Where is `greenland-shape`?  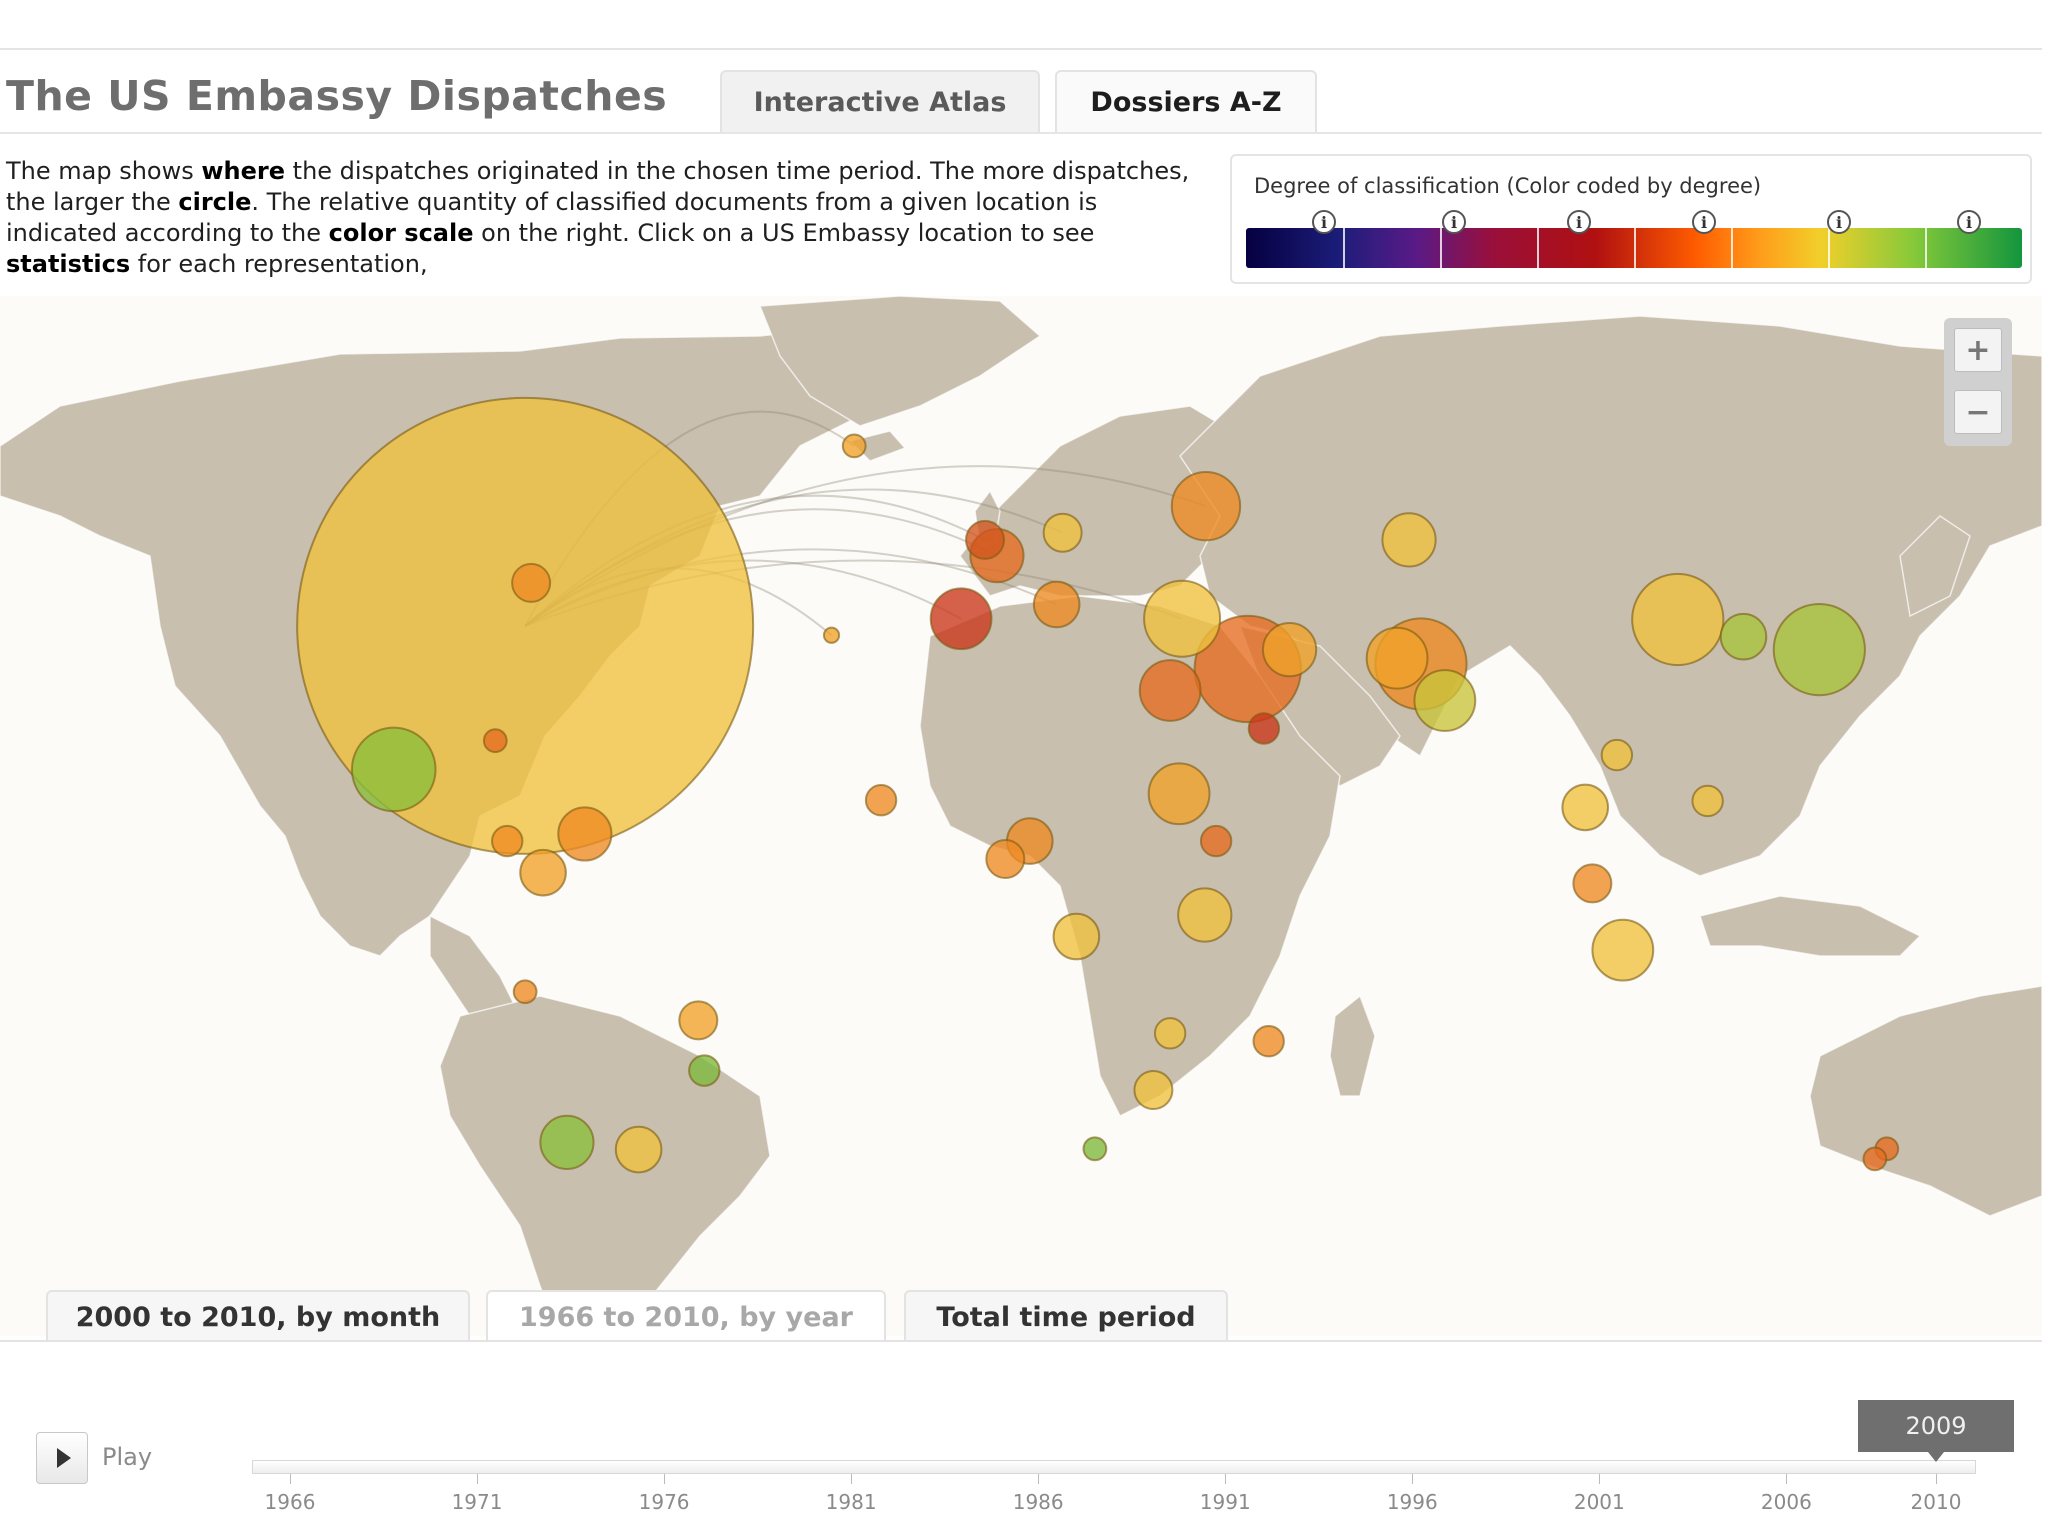 greenland-shape is located at coordinates (900, 361).